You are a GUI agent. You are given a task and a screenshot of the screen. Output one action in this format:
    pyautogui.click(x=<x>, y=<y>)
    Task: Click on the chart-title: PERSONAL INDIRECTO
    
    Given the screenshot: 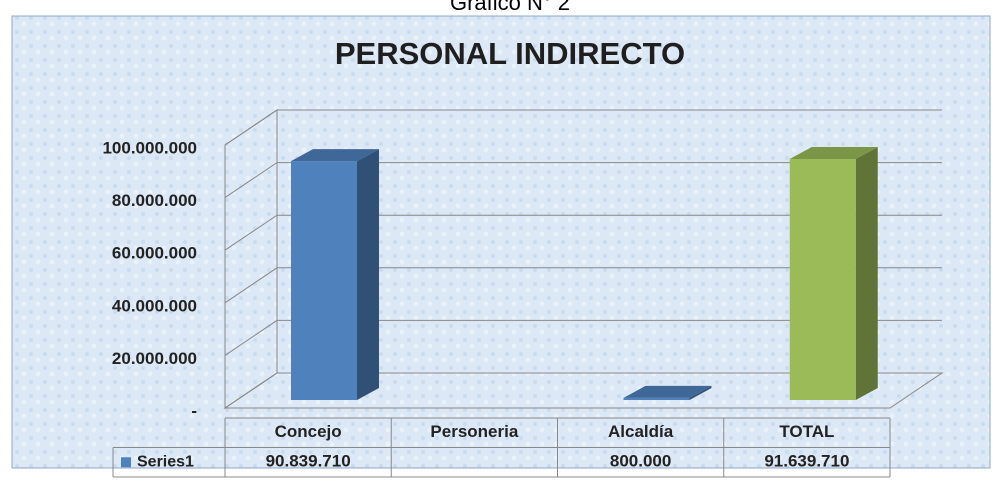 What is the action you would take?
    pyautogui.click(x=510, y=53)
    